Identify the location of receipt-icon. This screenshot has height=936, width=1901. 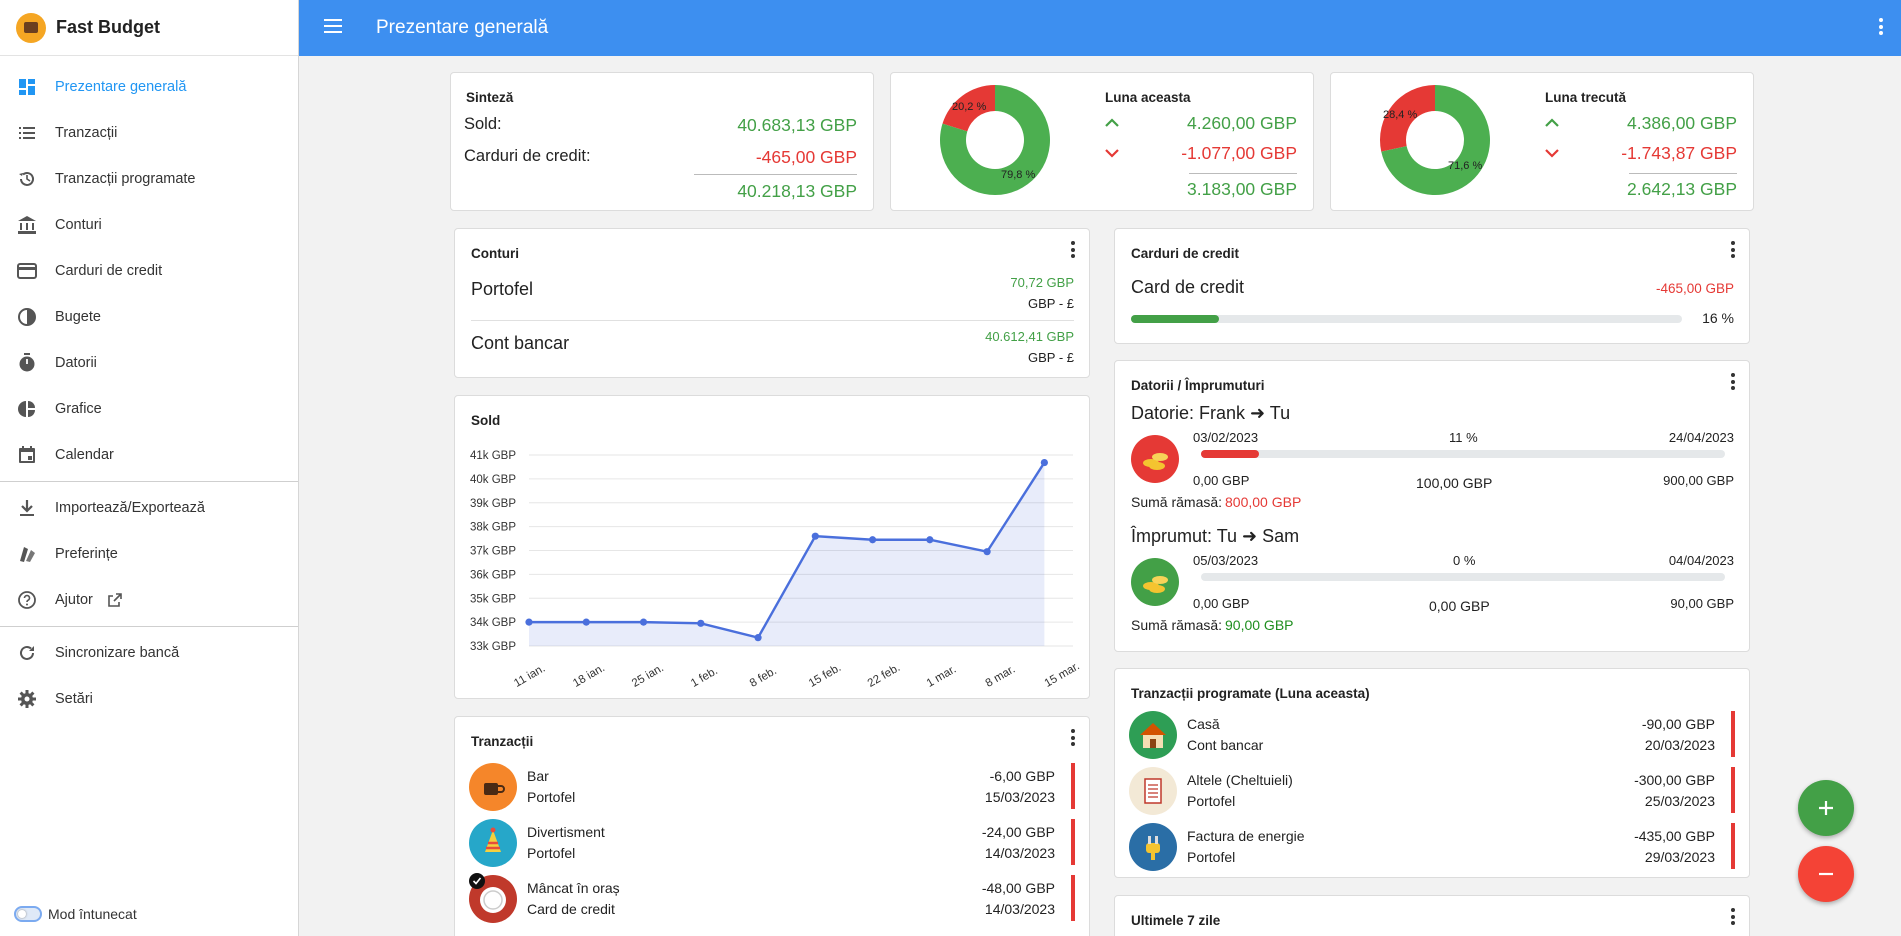
(1153, 791).